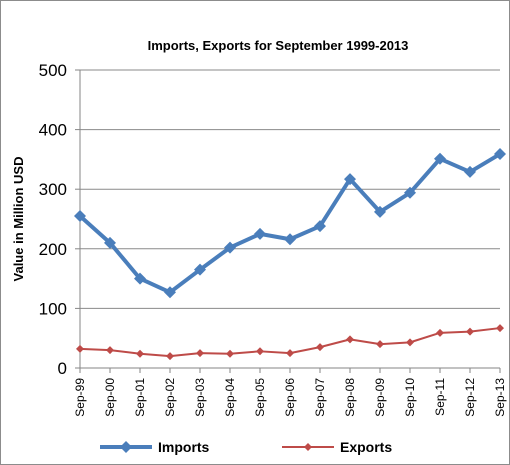 The image size is (510, 465). What do you see at coordinates (290, 342) in the screenshot?
I see `series-exports` at bounding box center [290, 342].